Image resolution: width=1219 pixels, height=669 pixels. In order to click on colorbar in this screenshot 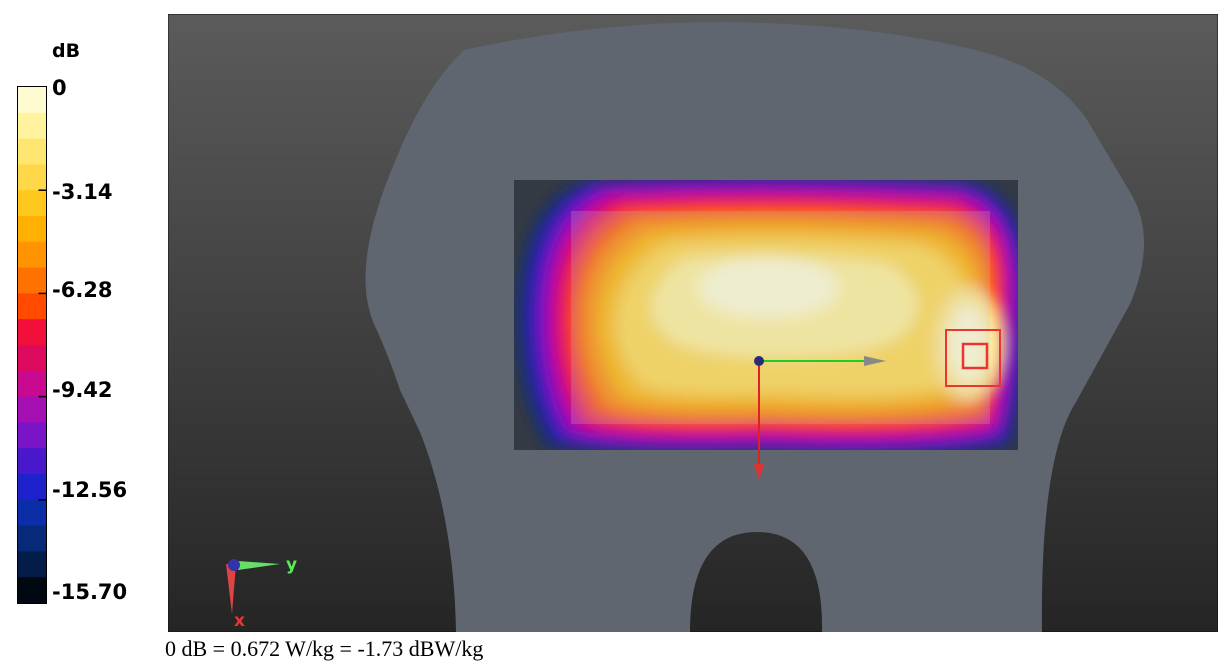, I will do `click(32, 345)`.